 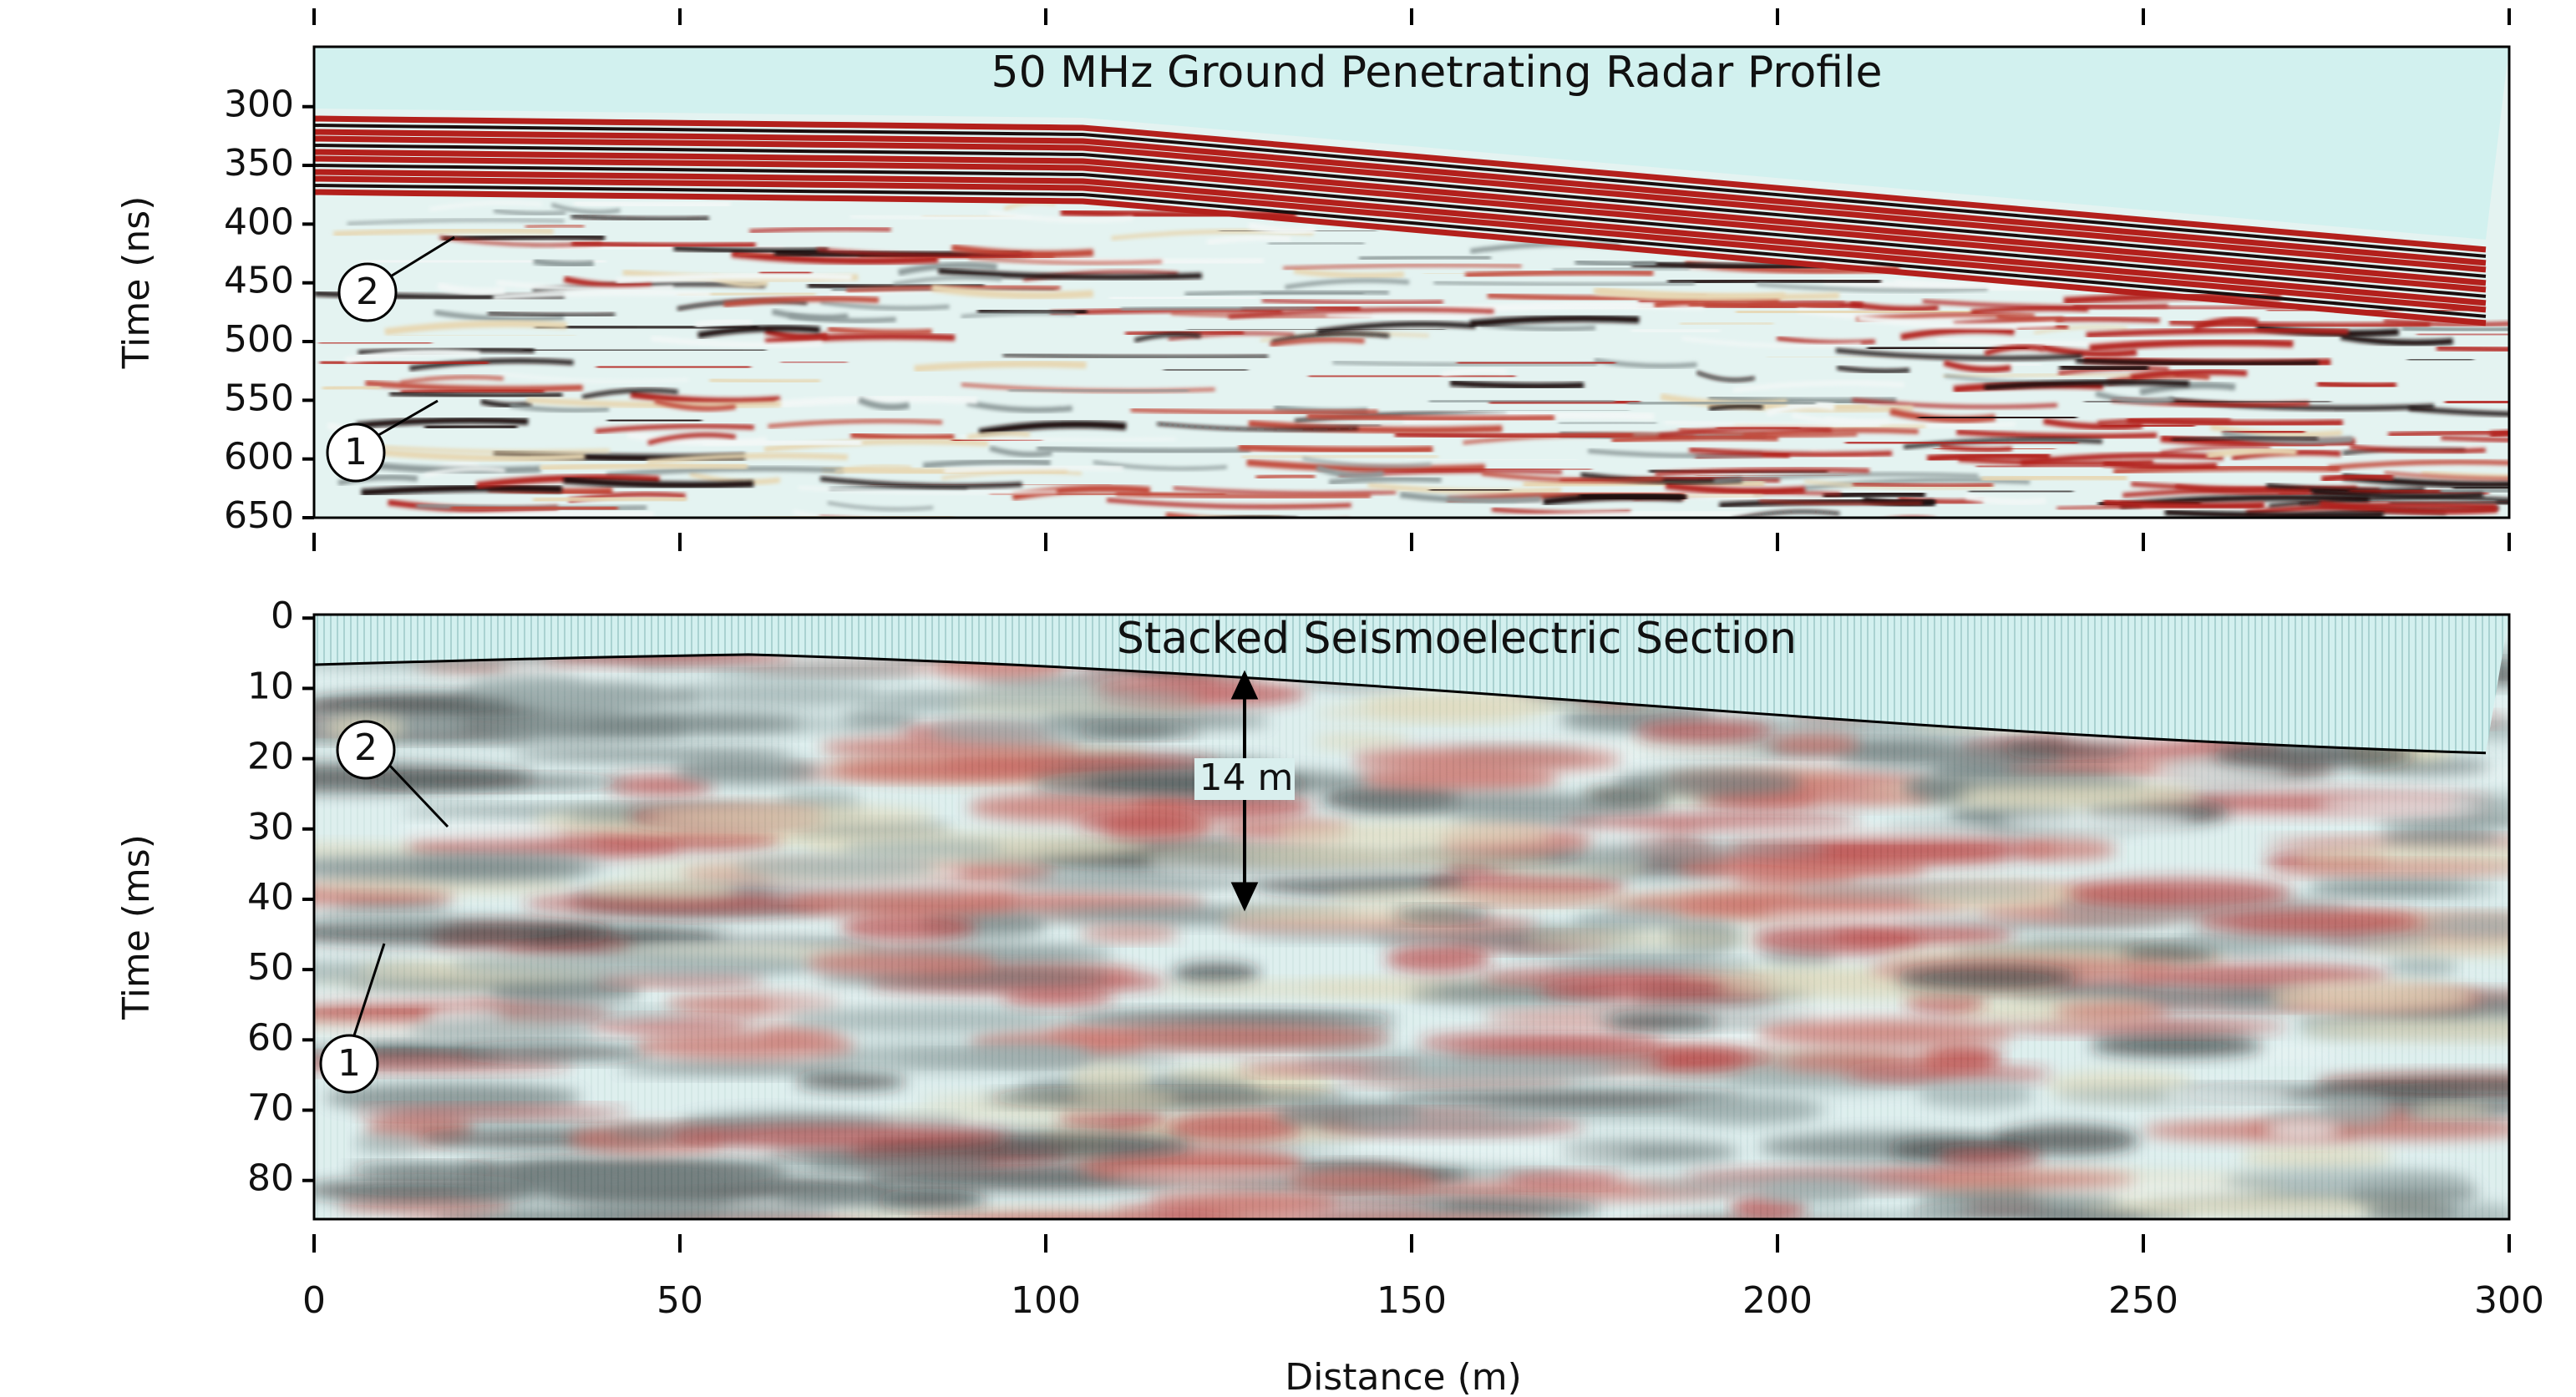 What do you see at coordinates (1046, 1300) in the screenshot?
I see `x-tick-label: 100` at bounding box center [1046, 1300].